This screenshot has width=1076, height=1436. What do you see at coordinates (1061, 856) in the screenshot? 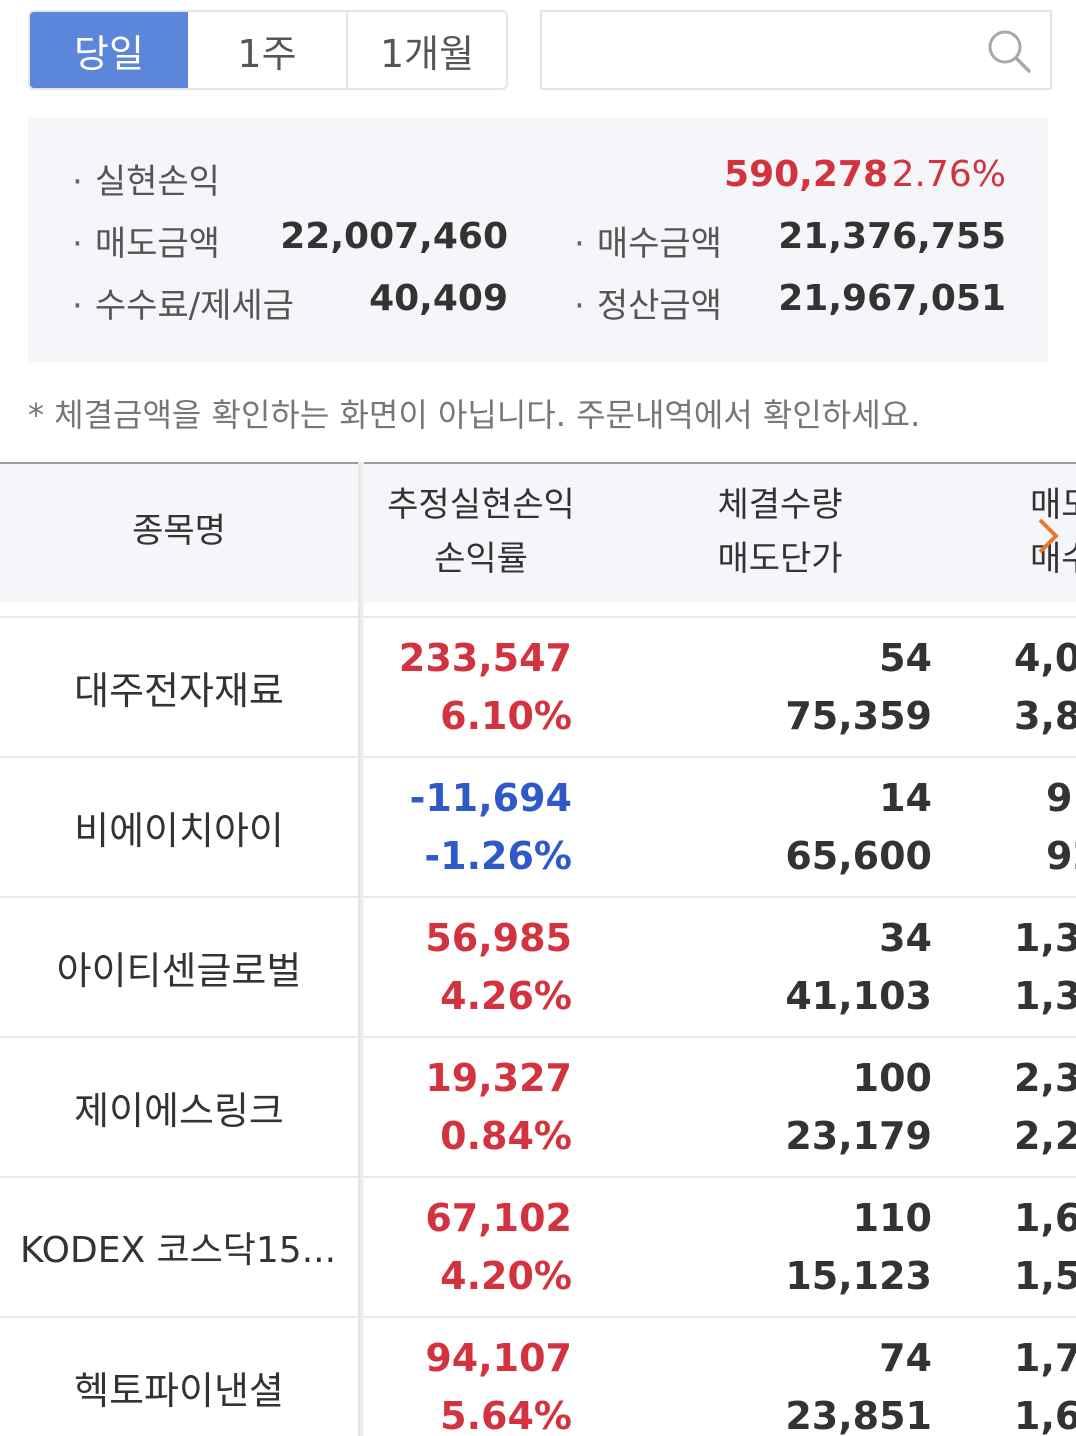
I see `buy-amount: 92` at bounding box center [1061, 856].